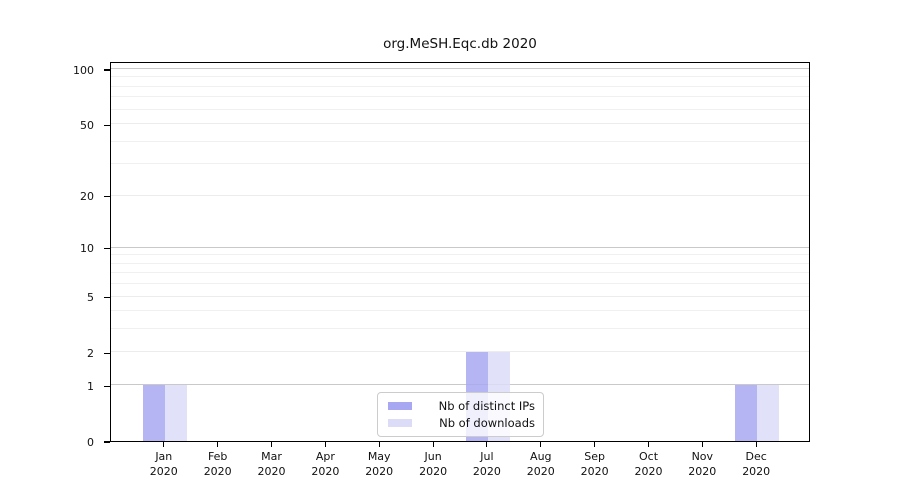 This screenshot has height=500, width=900. I want to click on y-tick-label-10: 10, so click(87, 249).